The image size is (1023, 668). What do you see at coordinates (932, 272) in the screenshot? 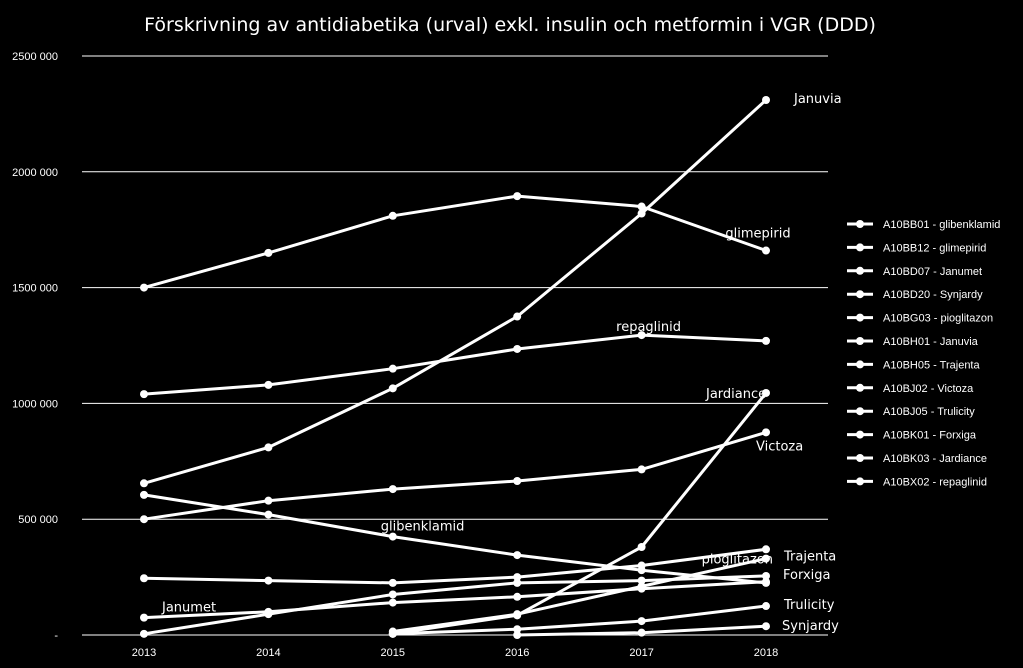
I see `legend-label: A10BD07 - Janumet` at bounding box center [932, 272].